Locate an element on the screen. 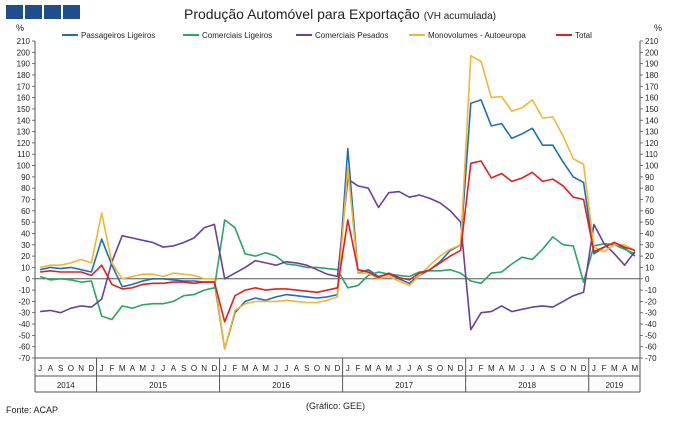 This screenshot has width=680, height=421. year-label: 2015 is located at coordinates (158, 385).